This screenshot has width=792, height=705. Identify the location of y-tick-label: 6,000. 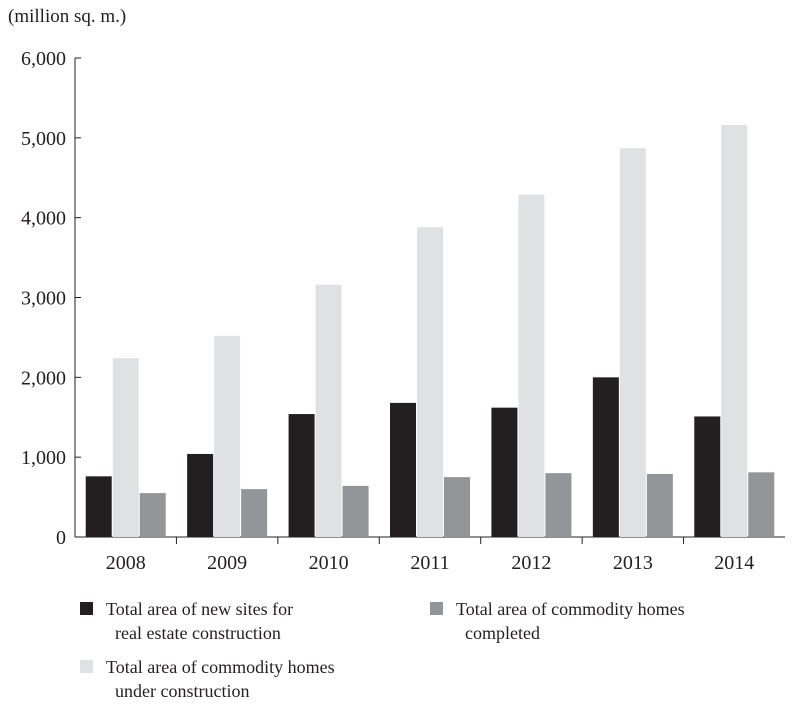
(43, 59).